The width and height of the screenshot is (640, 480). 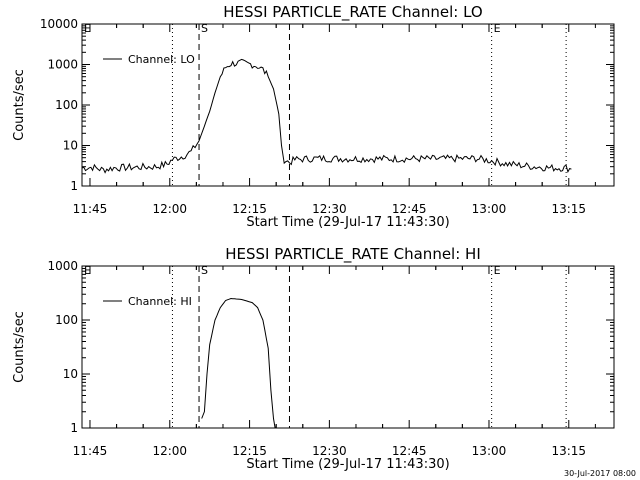 I want to click on legend-label: Channel: LO, so click(x=161, y=59).